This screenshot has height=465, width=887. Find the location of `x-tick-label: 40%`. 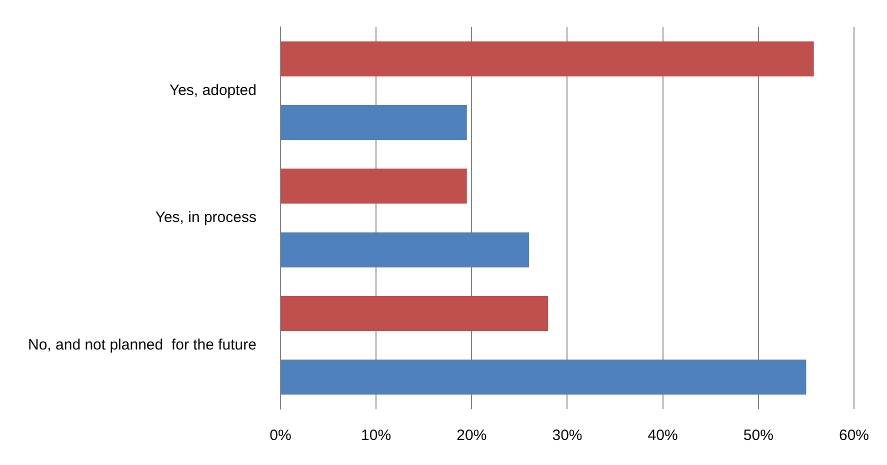

x-tick-label: 40% is located at coordinates (663, 435).